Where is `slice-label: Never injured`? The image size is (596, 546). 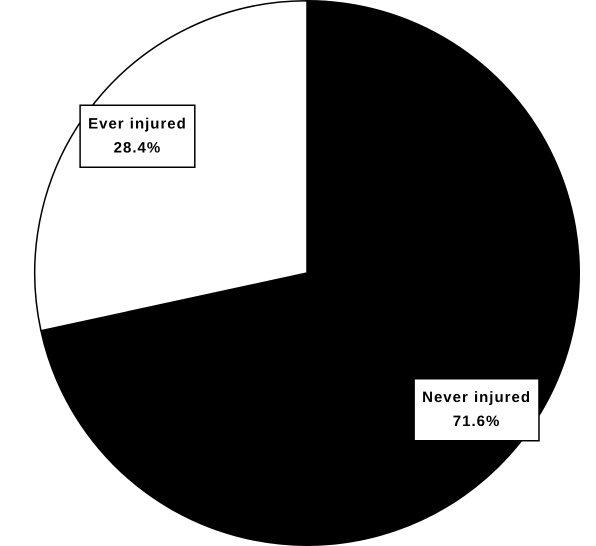 slice-label: Never injured is located at coordinates (476, 397).